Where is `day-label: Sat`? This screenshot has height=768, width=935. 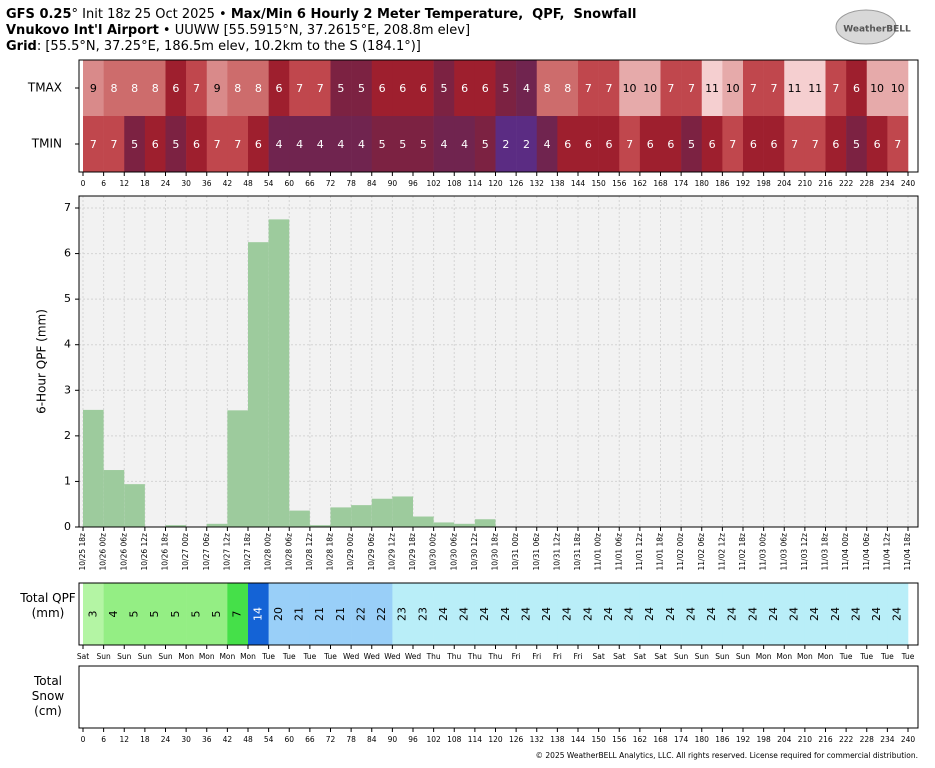
day-label: Sat is located at coordinates (660, 656).